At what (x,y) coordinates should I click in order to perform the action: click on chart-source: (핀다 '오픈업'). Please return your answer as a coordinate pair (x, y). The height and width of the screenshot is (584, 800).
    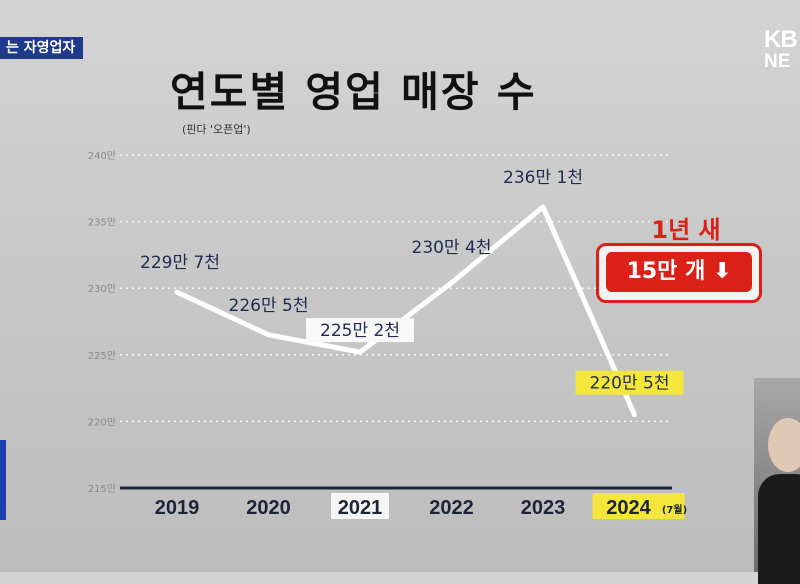
    Looking at the image, I should click on (216, 129).